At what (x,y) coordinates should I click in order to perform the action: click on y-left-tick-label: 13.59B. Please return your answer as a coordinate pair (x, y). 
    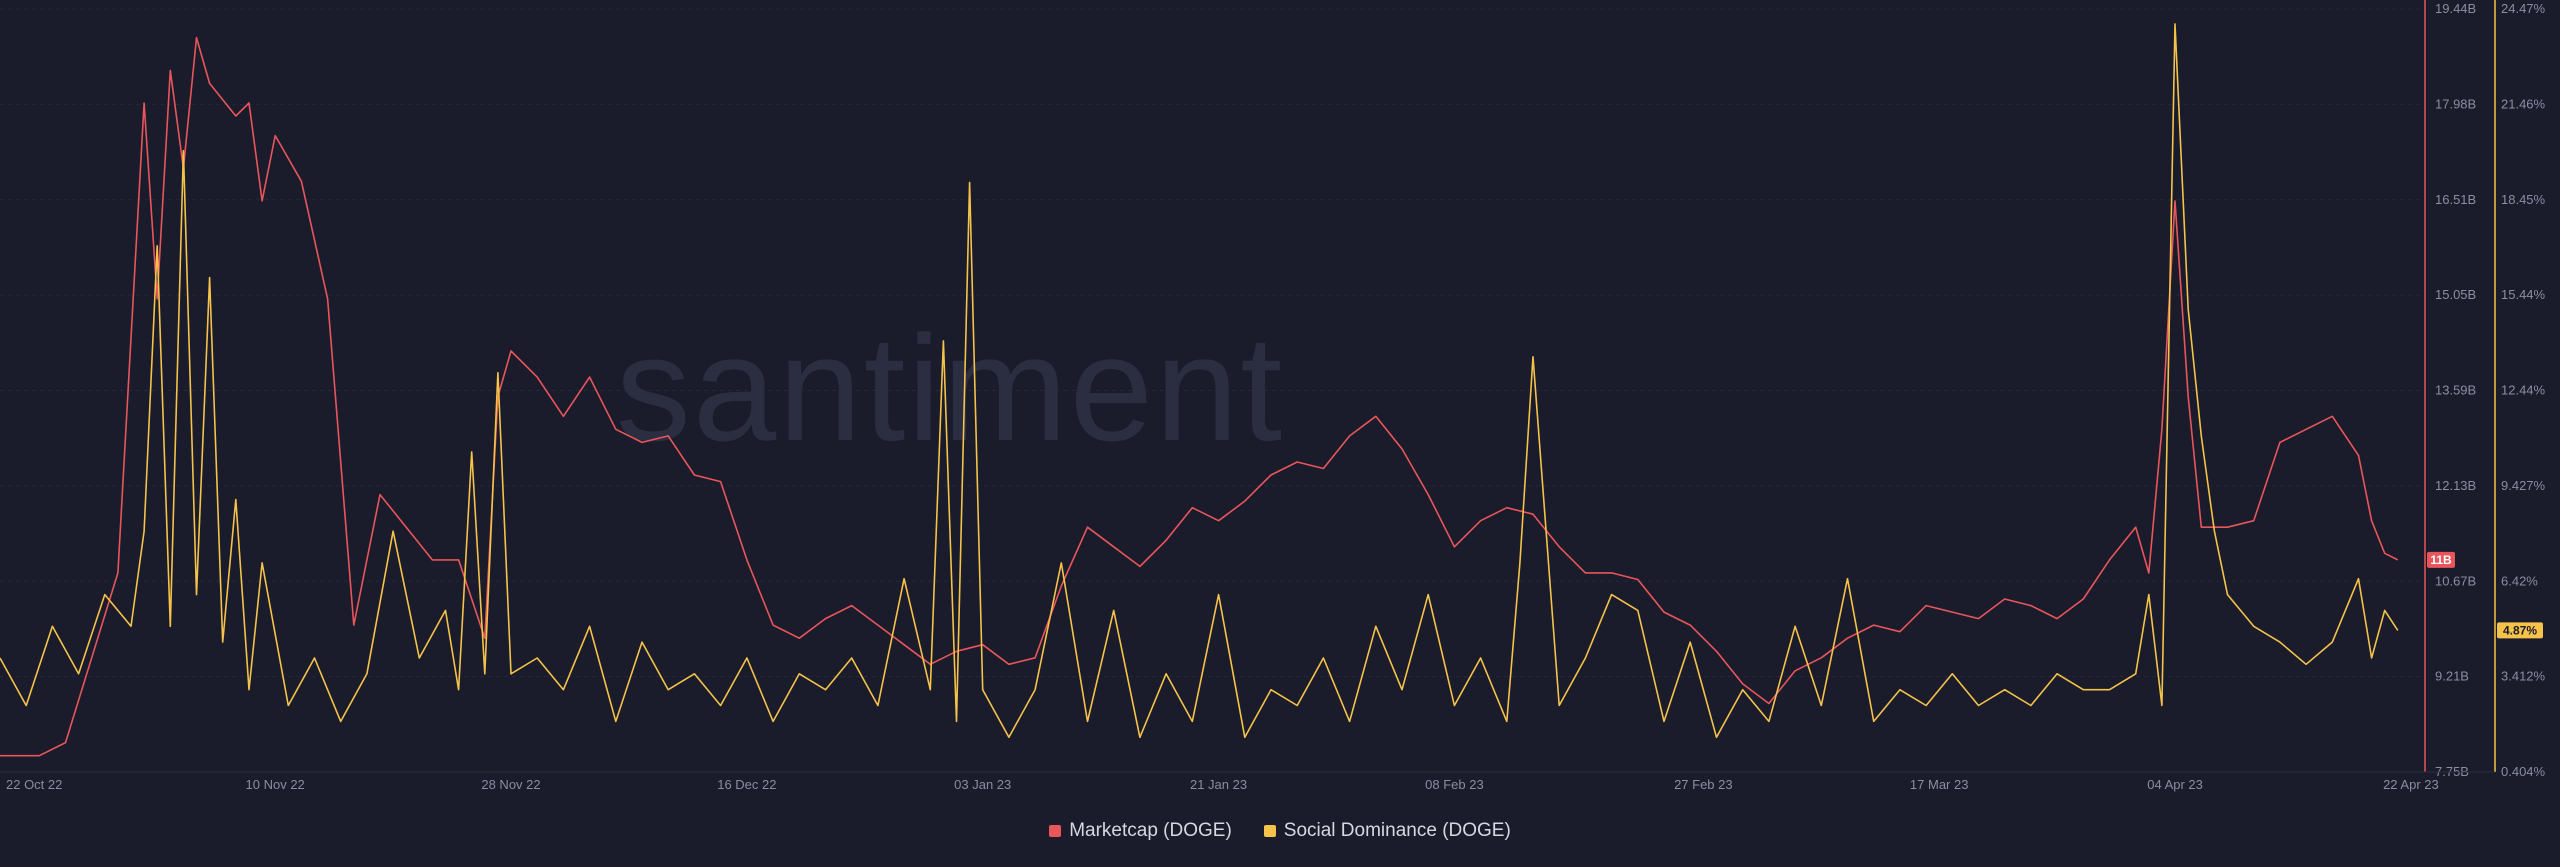
    Looking at the image, I should click on (2455, 390).